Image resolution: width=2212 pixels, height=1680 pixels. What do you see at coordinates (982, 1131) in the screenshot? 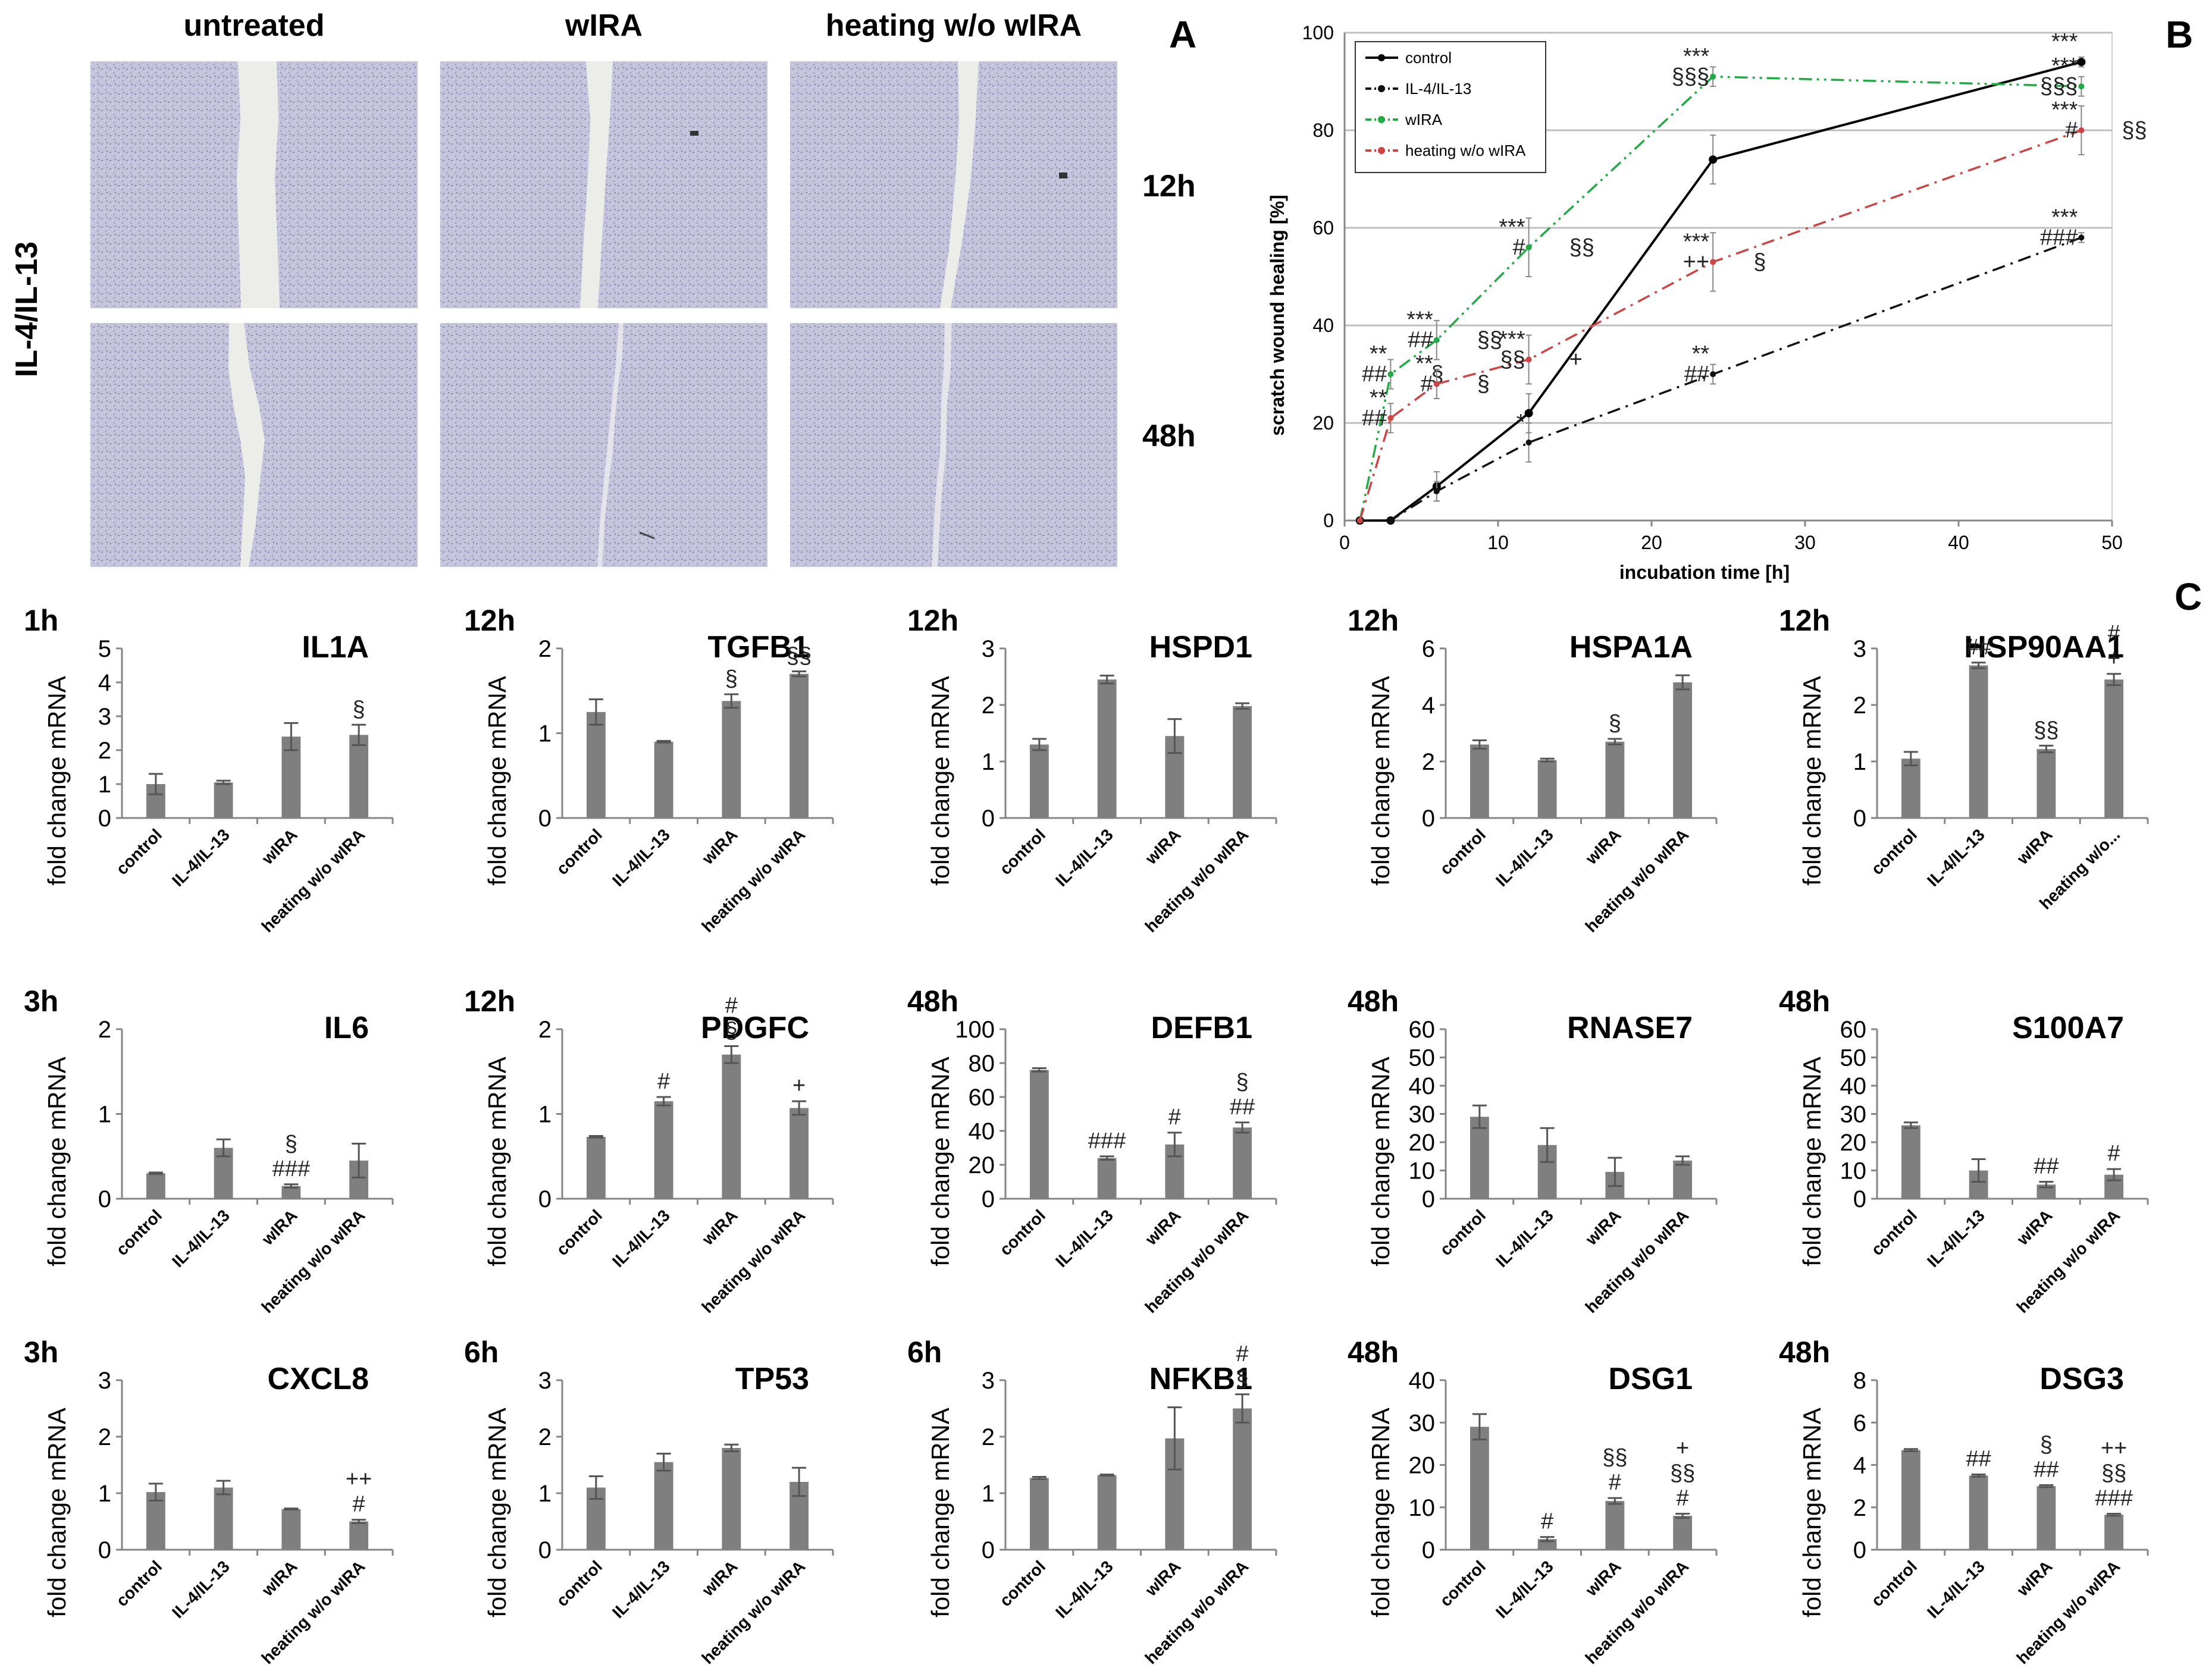
I see `y-tick-label: 40` at bounding box center [982, 1131].